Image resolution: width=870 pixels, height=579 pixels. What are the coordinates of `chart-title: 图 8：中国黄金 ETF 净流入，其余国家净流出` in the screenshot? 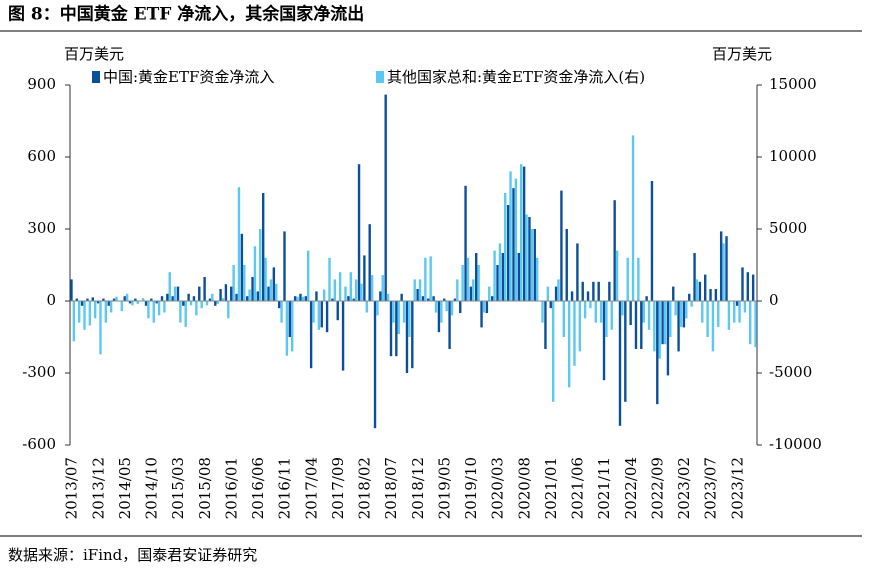 It's located at (186, 14).